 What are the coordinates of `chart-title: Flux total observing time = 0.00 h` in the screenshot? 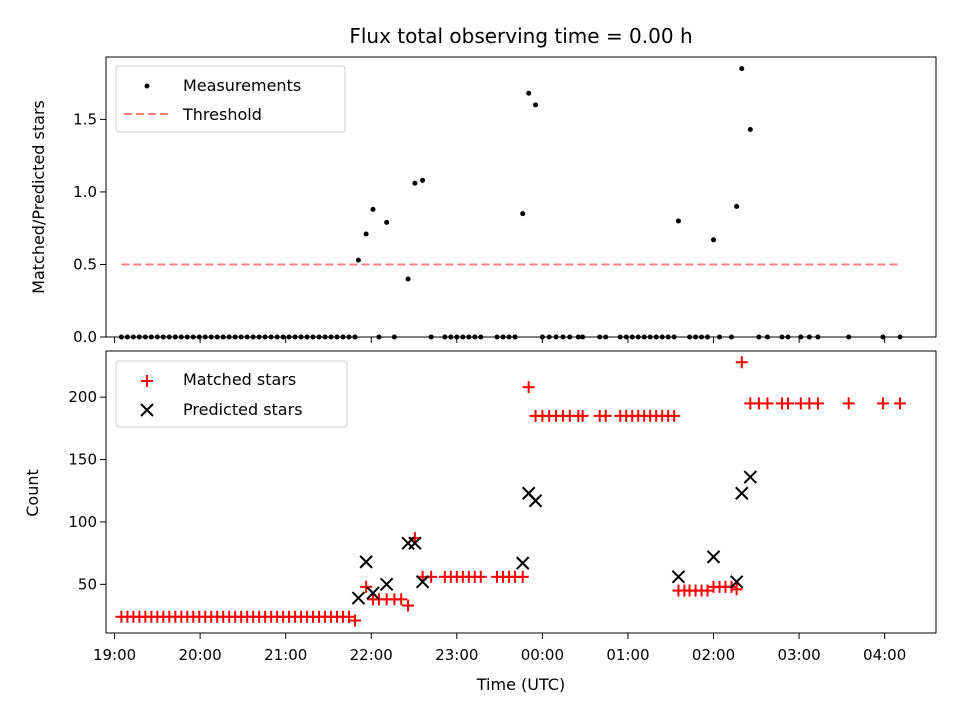 It's located at (520, 36).